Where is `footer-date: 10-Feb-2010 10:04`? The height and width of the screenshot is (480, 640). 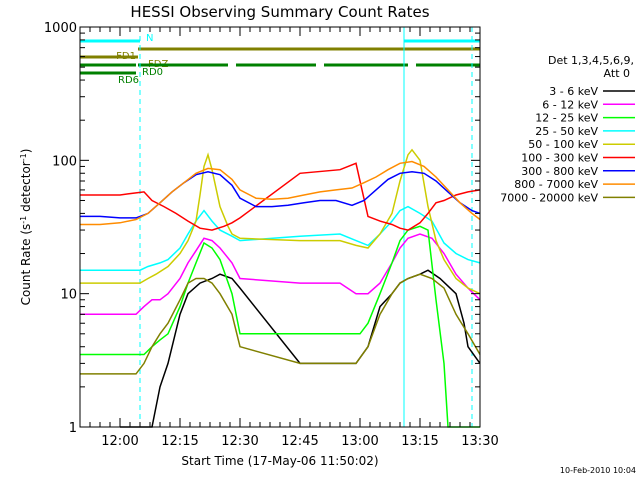
footer-date: 10-Feb-2010 10:04 is located at coordinates (598, 470).